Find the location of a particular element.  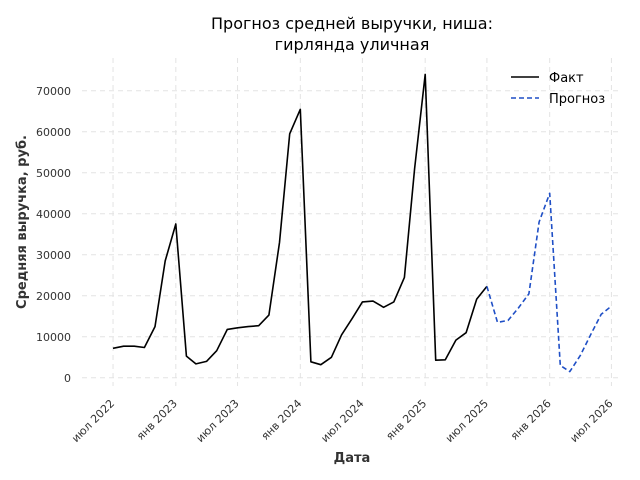

y-tick-label-7: 70000 is located at coordinates (53, 91).